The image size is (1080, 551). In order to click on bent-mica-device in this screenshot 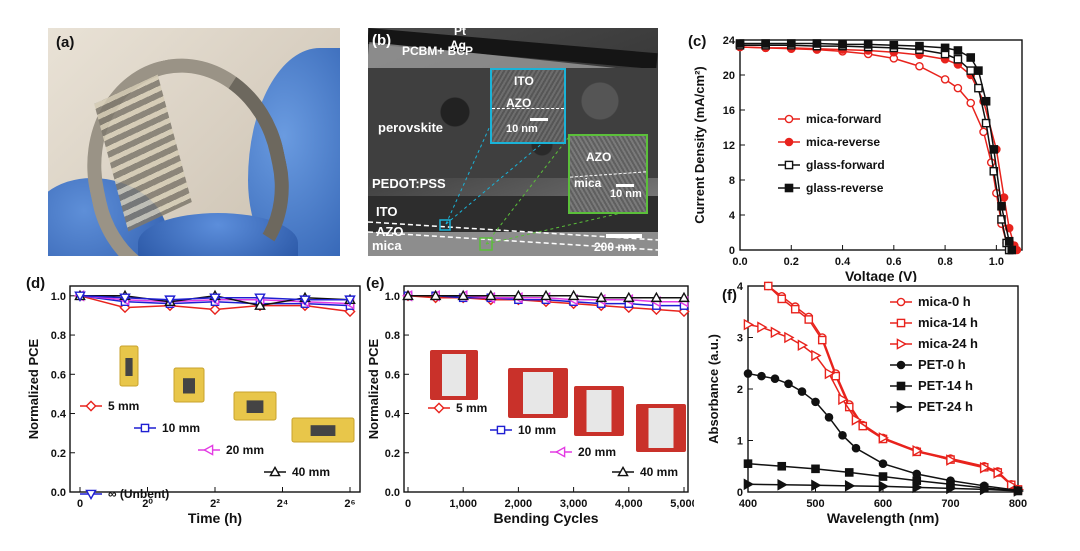, I will do `click(187, 147)`.